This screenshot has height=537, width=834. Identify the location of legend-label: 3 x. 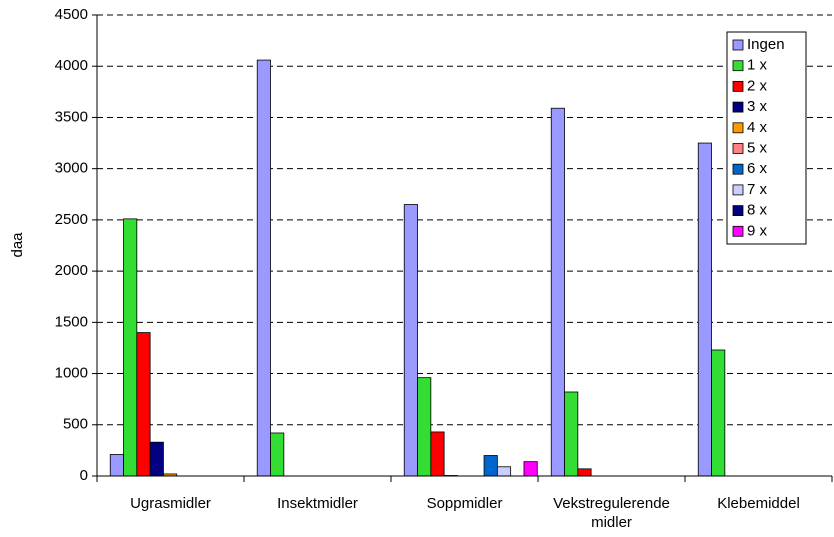
(757, 106).